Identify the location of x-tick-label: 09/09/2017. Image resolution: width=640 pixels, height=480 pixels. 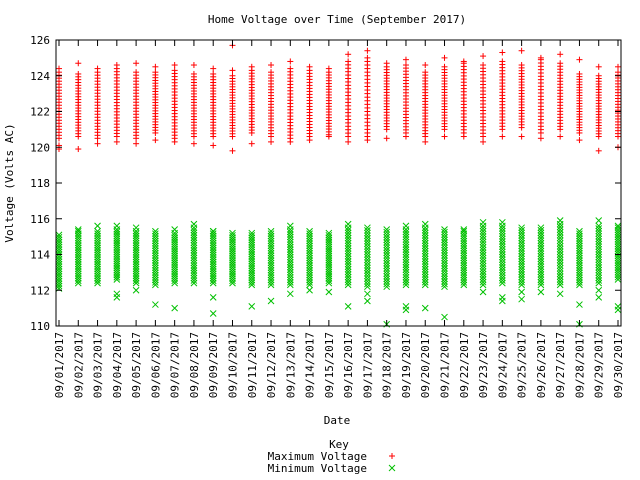
(213, 365).